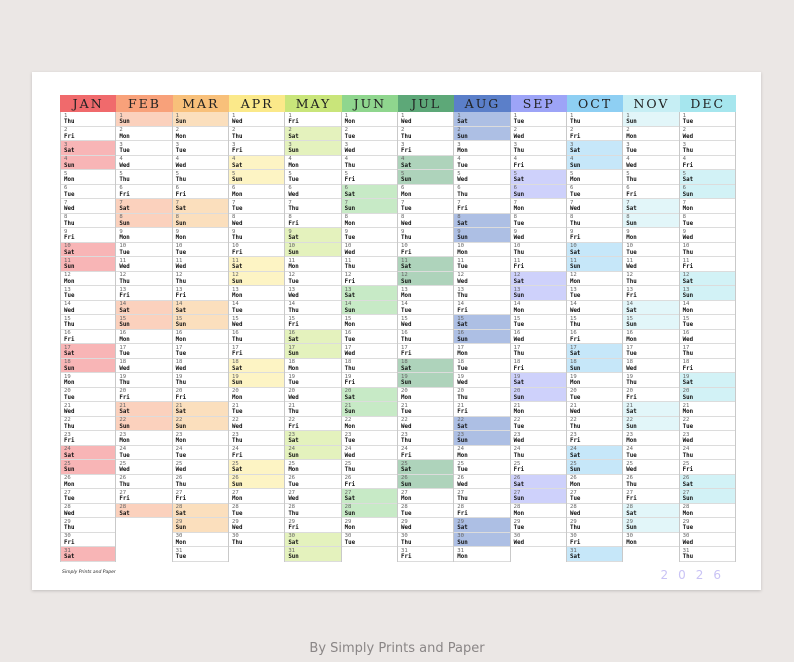 This screenshot has width=794, height=662. What do you see at coordinates (651, 134) in the screenshot?
I see `day-cell: 2 Mon` at bounding box center [651, 134].